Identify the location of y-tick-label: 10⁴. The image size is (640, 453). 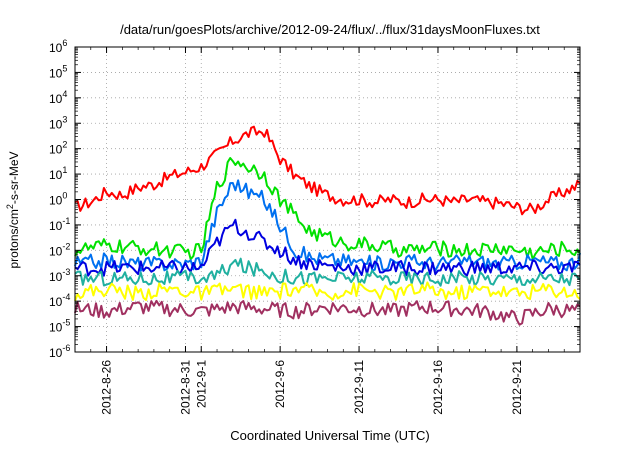
(58, 97).